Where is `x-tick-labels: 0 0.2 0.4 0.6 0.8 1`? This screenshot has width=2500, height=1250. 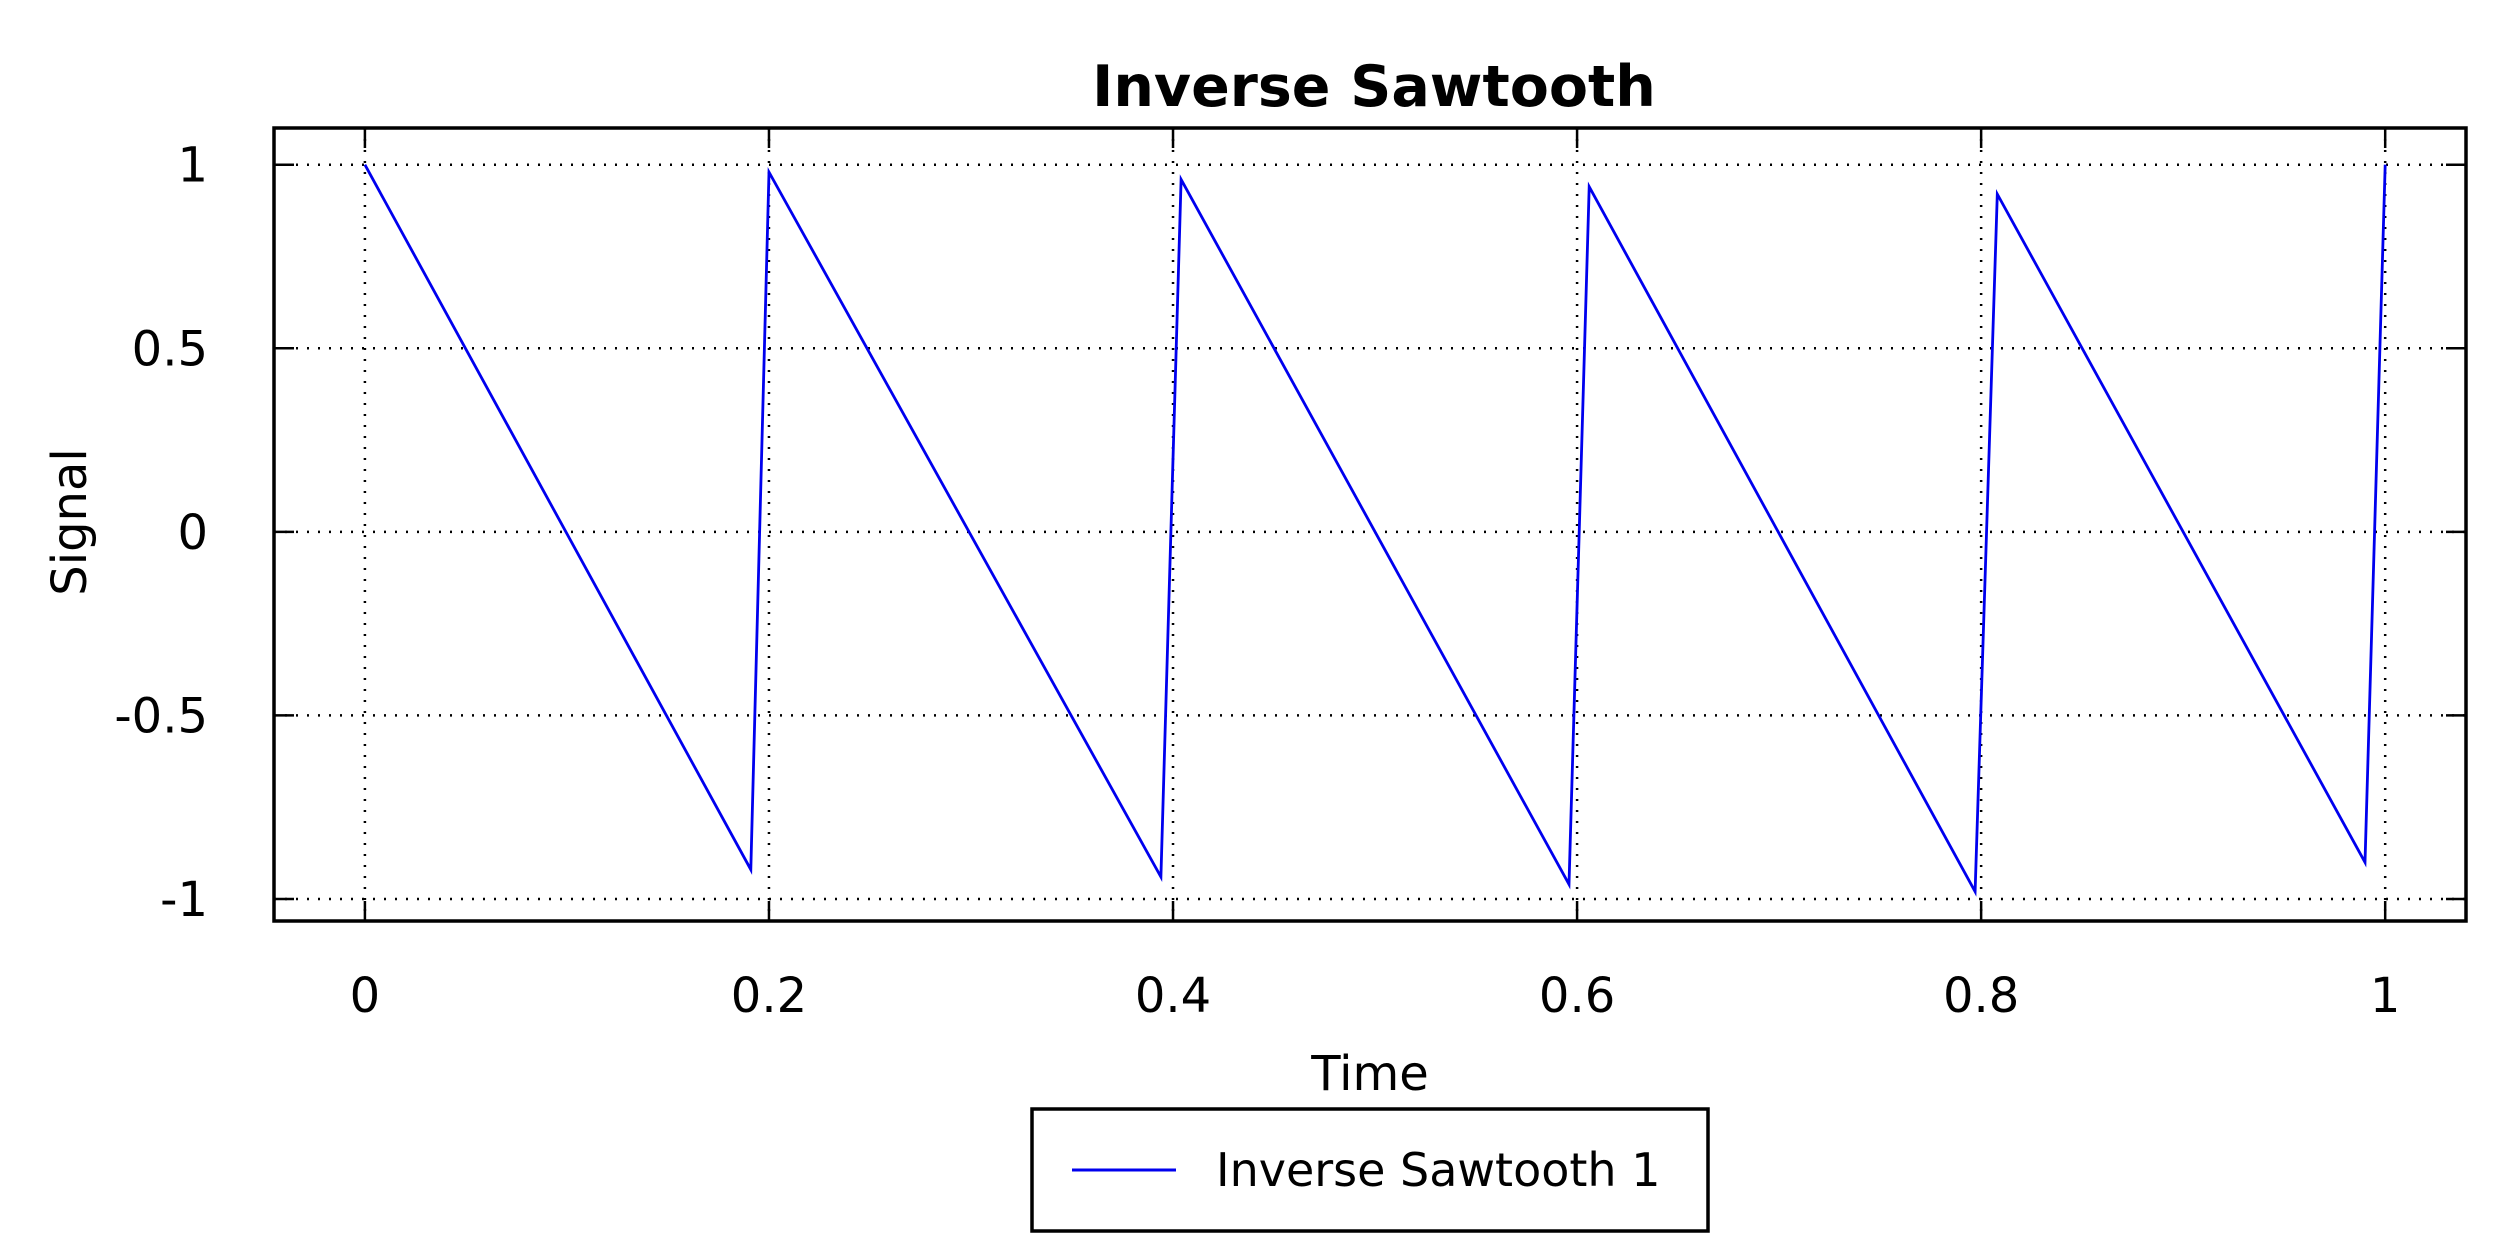
x-tick-labels: 0 0.2 0.4 0.6 0.8 1 is located at coordinates (1375, 996).